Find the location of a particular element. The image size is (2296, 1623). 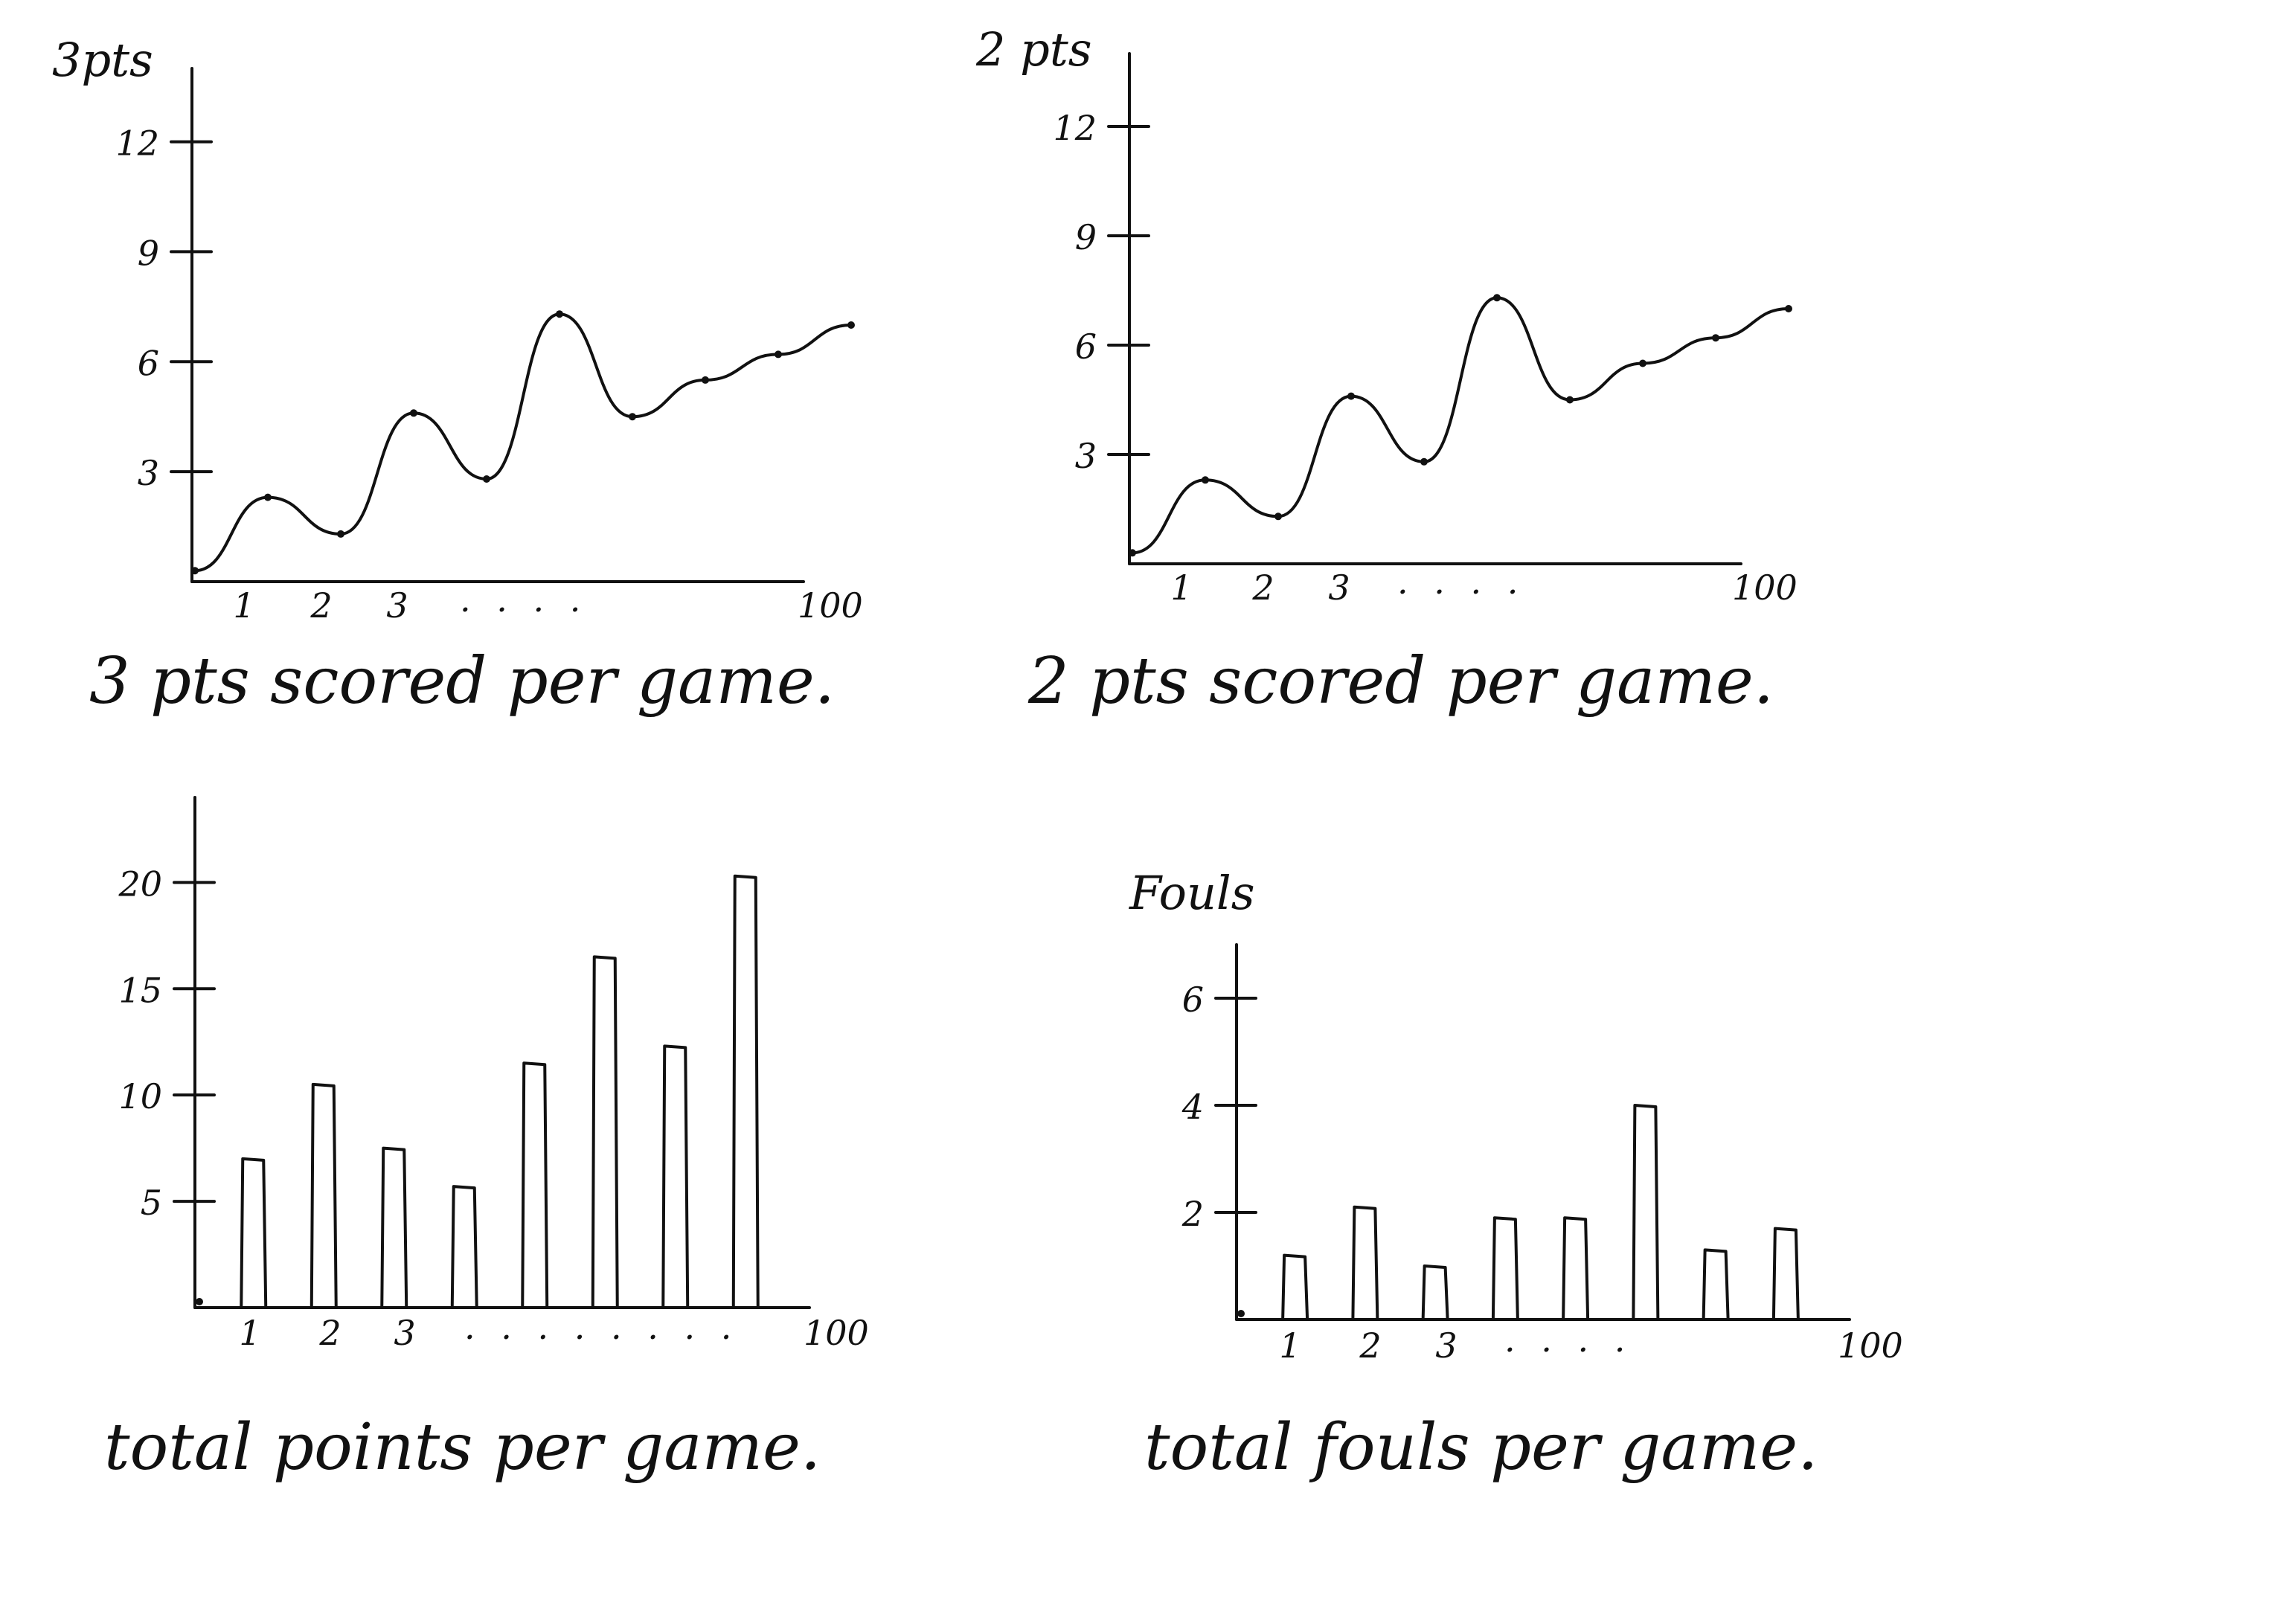

y-axis-label: 2 pts is located at coordinates (1033, 49).